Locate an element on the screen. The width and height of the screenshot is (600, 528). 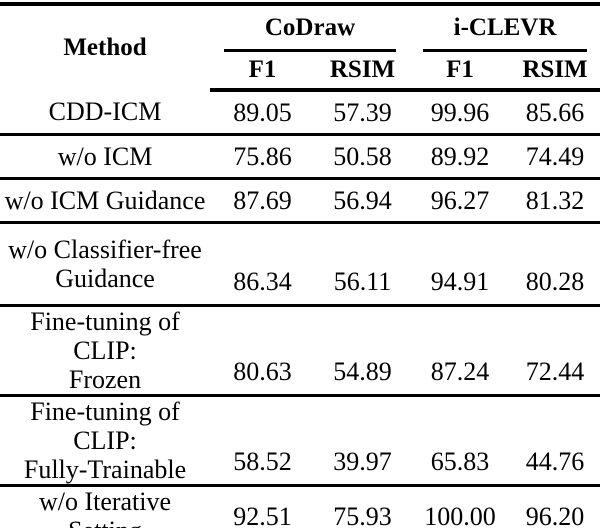
method-column-header: Method is located at coordinates (105, 47).